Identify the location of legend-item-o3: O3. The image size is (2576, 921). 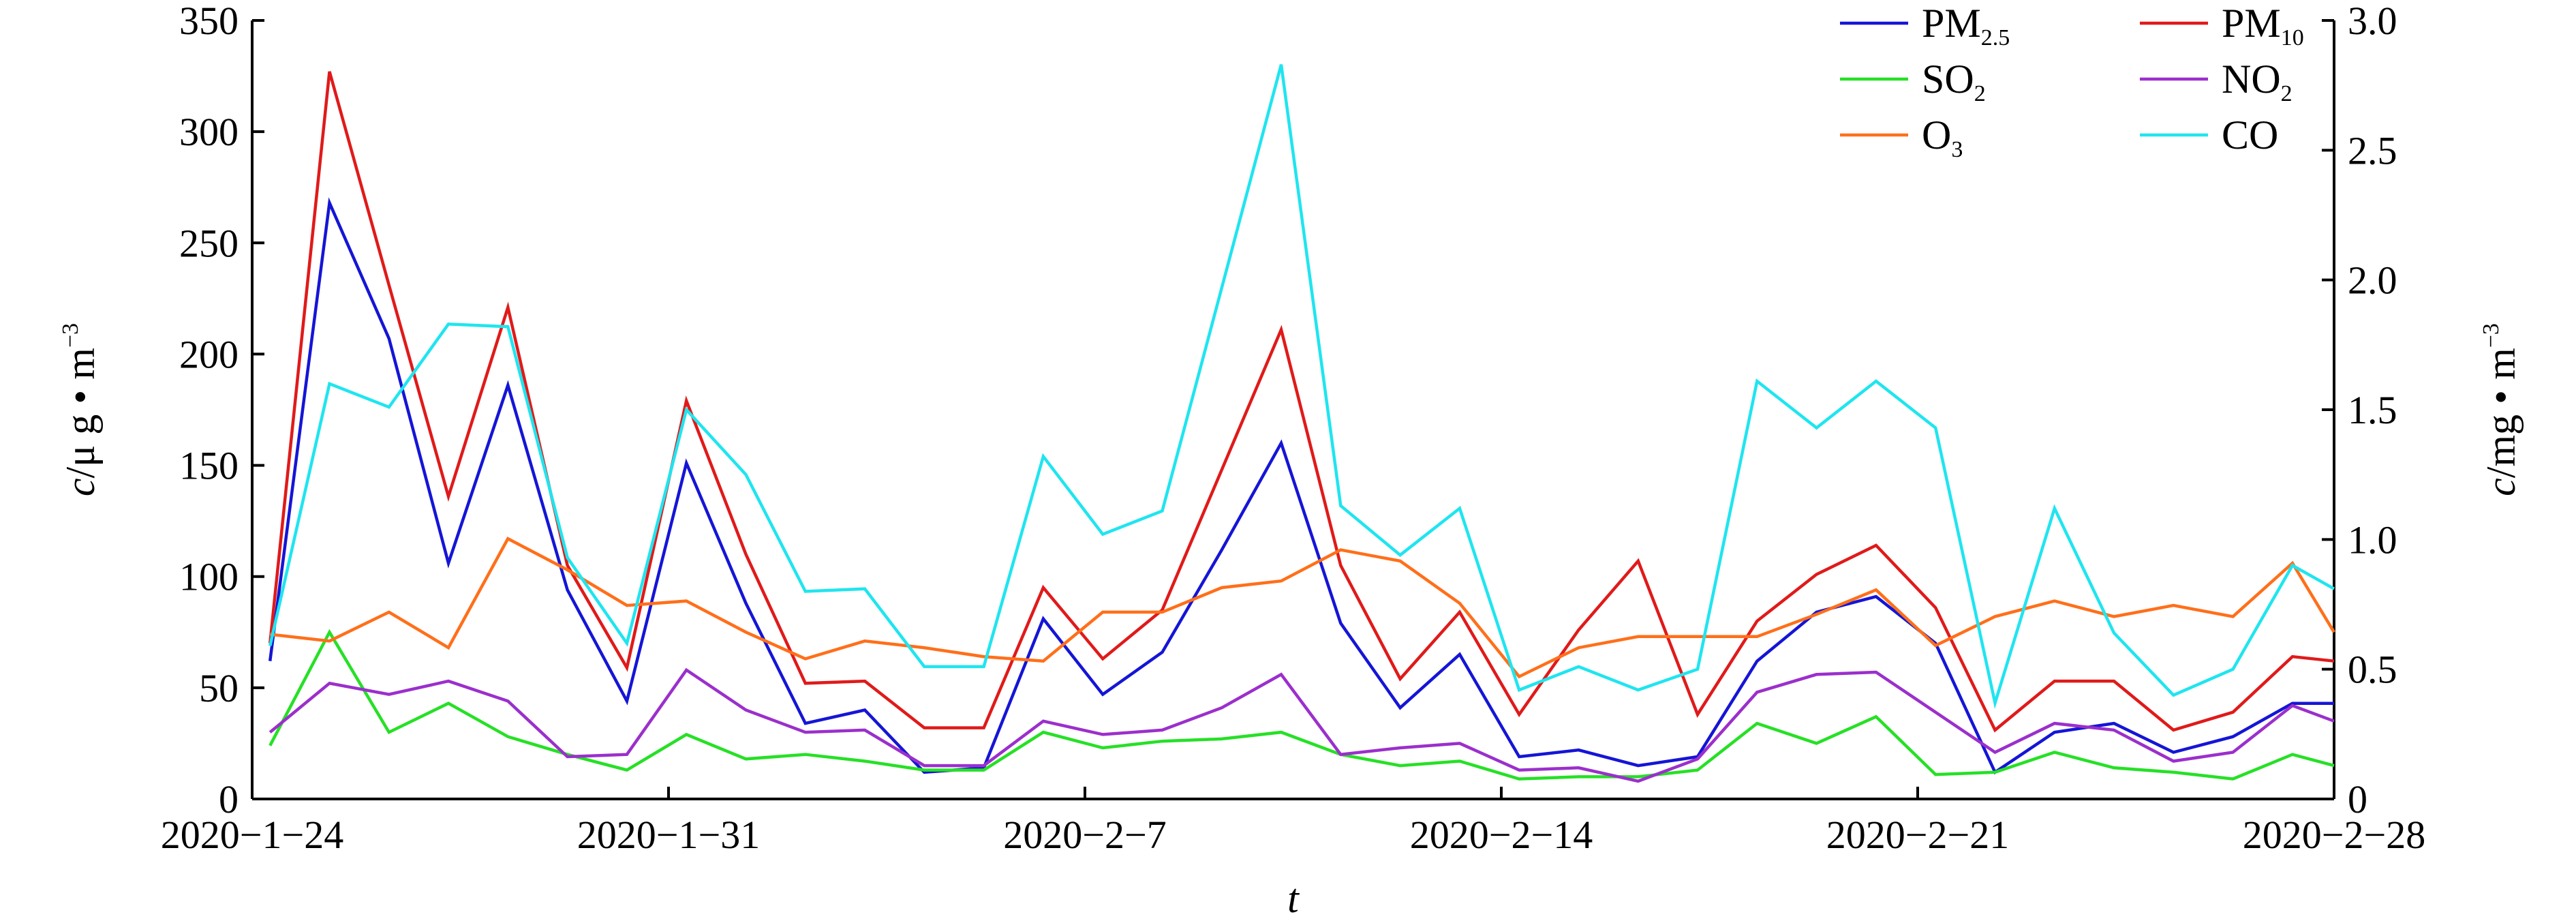
(1901, 137).